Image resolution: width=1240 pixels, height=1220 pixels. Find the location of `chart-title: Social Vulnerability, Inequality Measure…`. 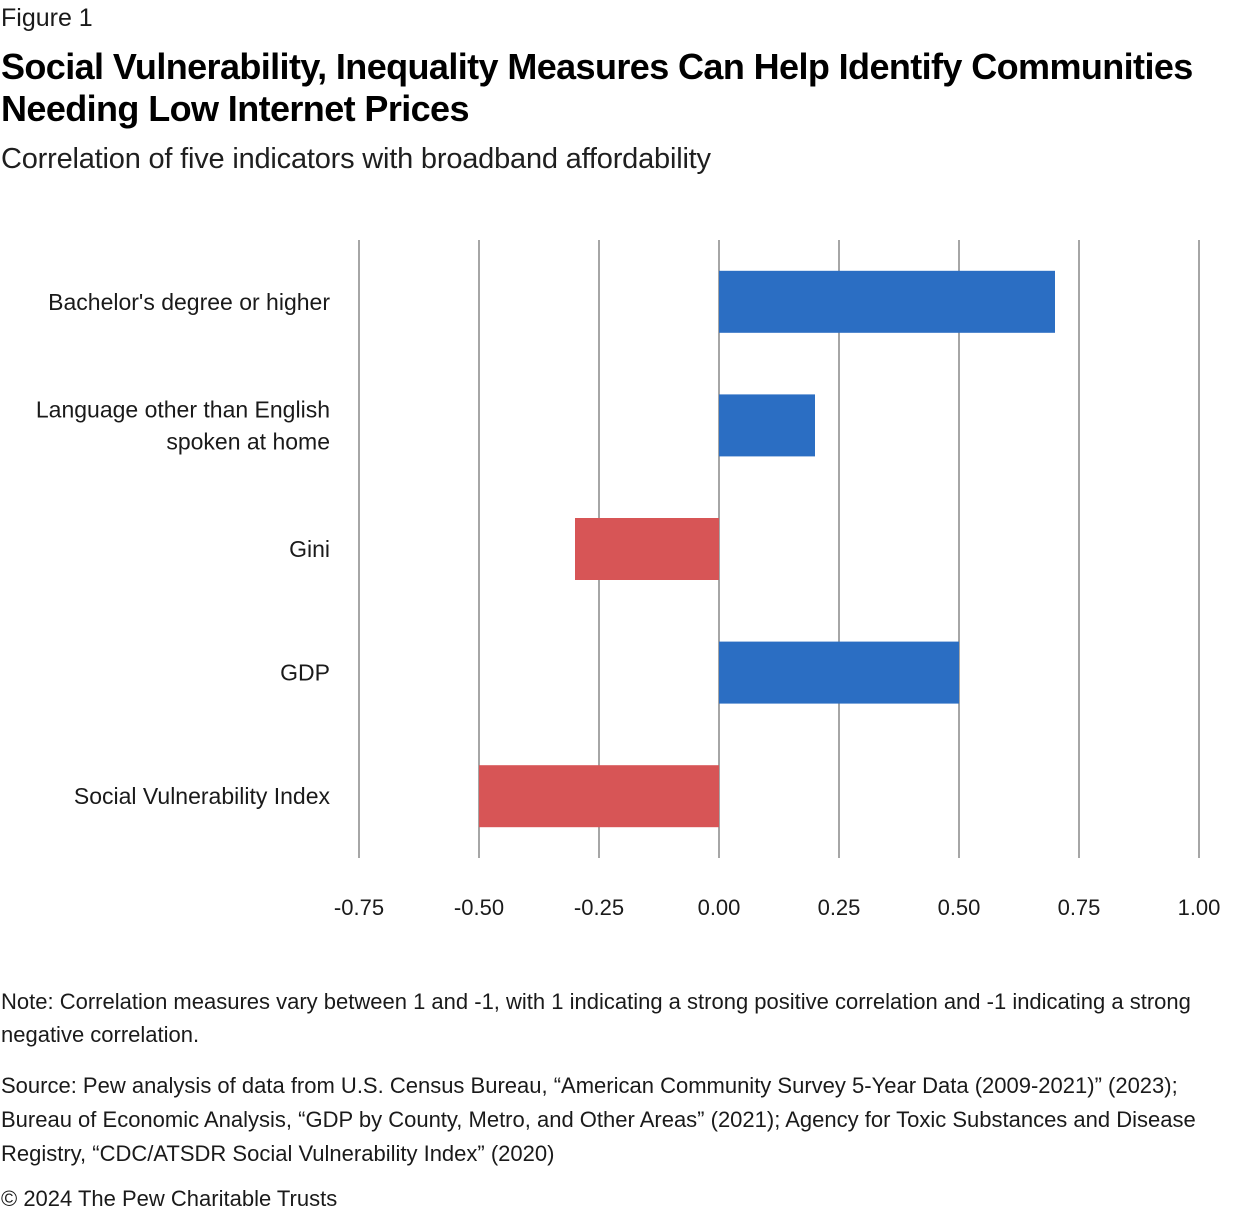

chart-title: Social Vulnerability, Inequality Measure… is located at coordinates (597, 87).